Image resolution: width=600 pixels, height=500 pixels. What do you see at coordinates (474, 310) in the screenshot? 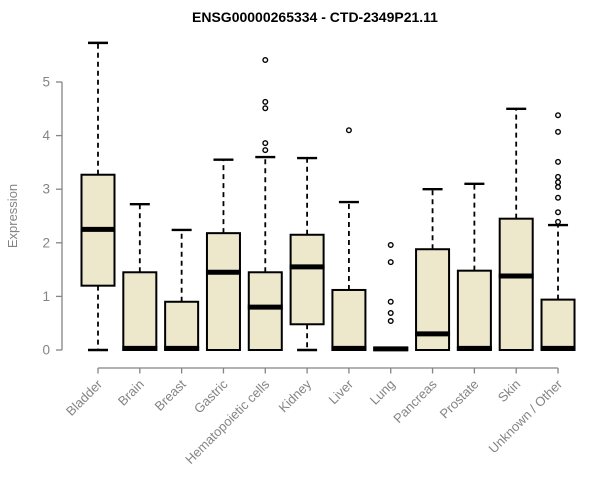
I see `iqr-box-prostate` at bounding box center [474, 310].